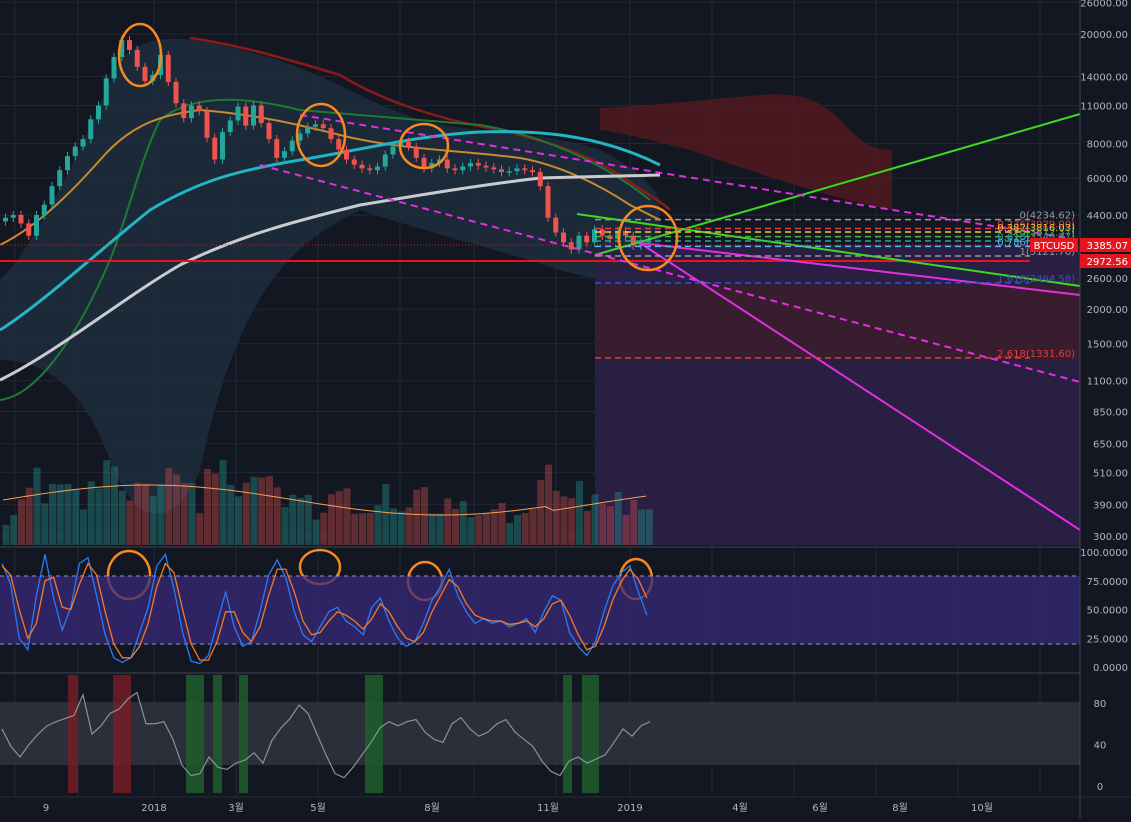 The height and width of the screenshot is (822, 1131). I want to click on price-tags: BTCUSD 3385.07 2972.56, so click(1080, 253).